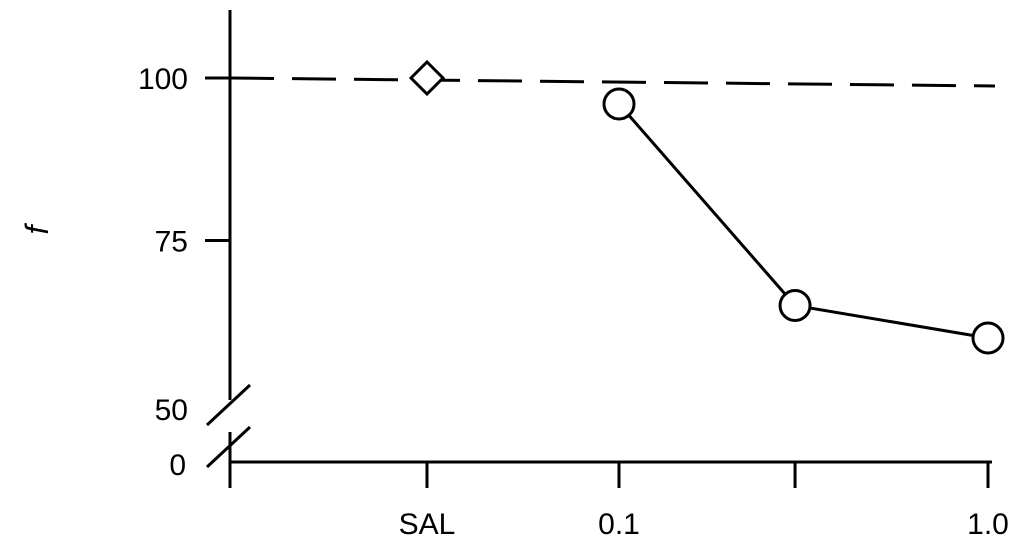 The image size is (1013, 540). Describe the element at coordinates (619, 524) in the screenshot. I see `x-tick-label: 0.1` at that location.